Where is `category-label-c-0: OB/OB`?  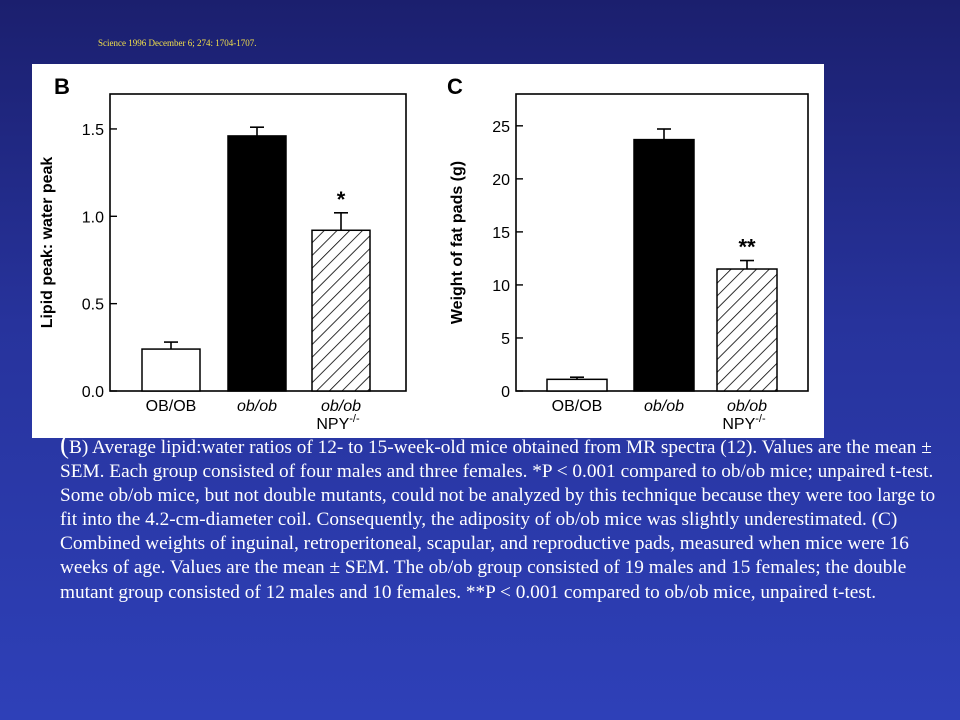
category-label-c-0: OB/OB is located at coordinates (577, 406).